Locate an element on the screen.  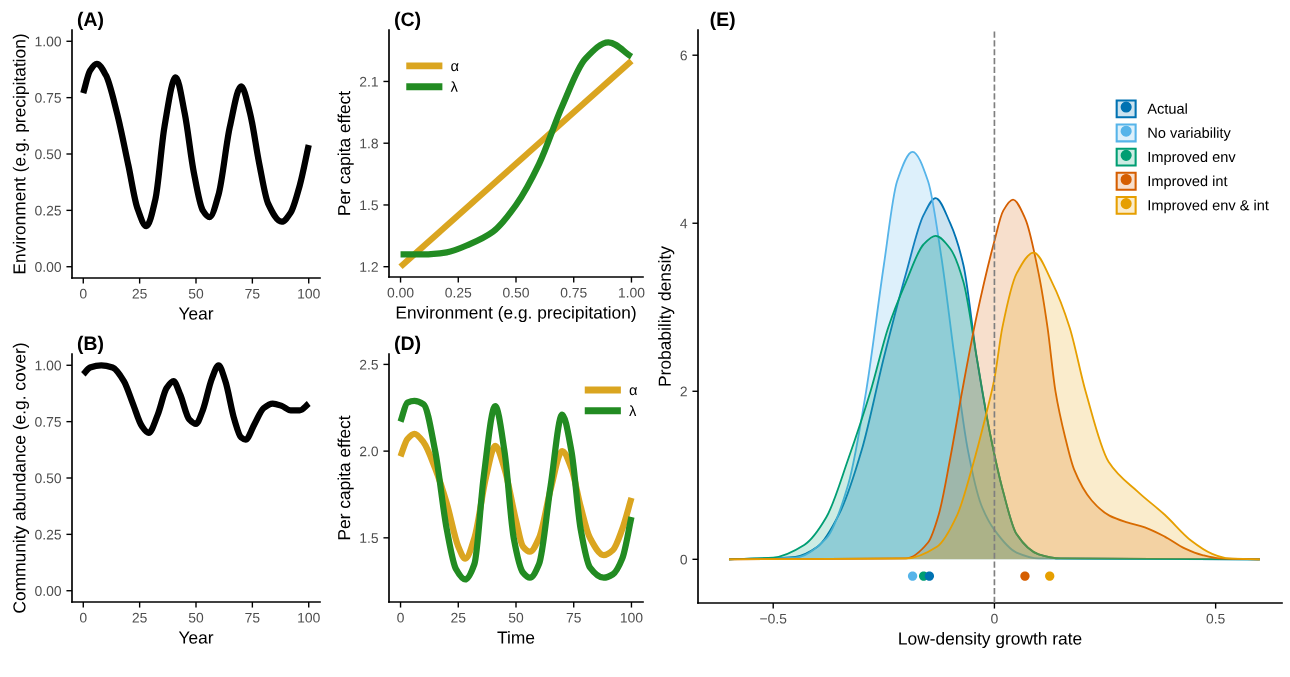
legend-label: Improved env & int is located at coordinates (1208, 206).